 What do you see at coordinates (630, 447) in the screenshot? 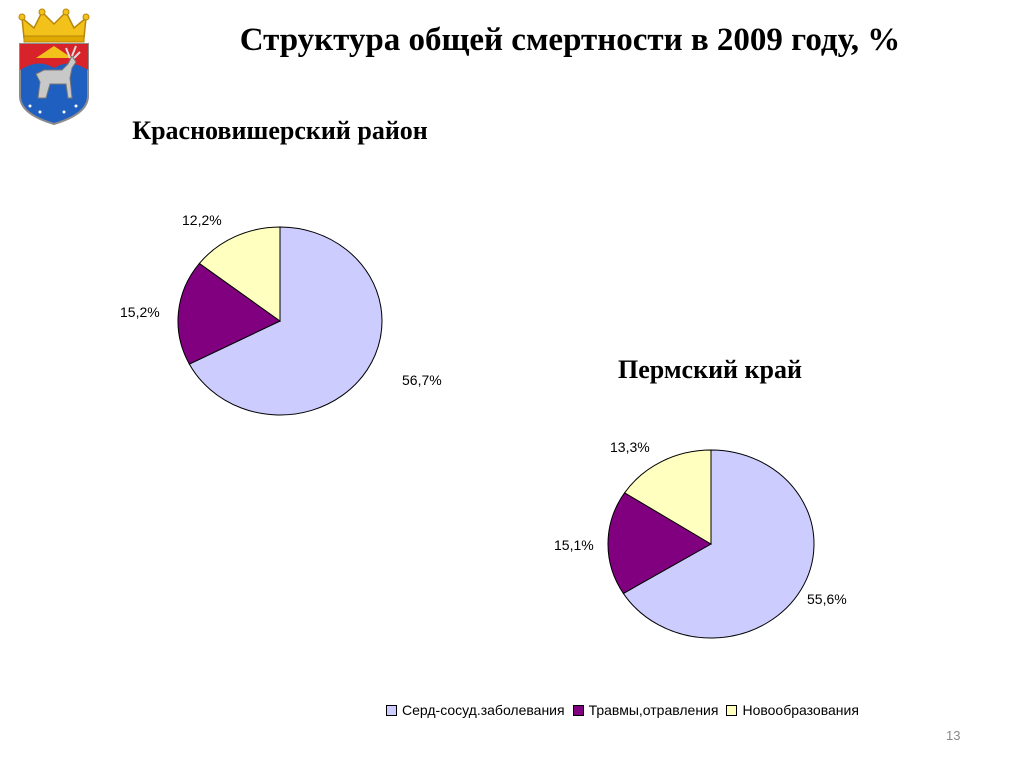
I see `pie-label-perm-neoplasm: 13,3%` at bounding box center [630, 447].